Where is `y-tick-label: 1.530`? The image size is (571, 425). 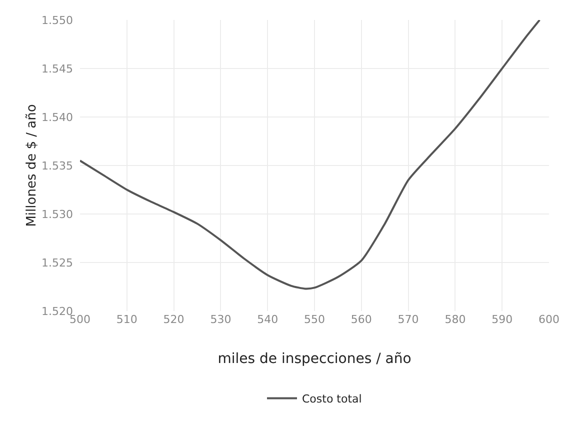 y-tick-label: 1.530 is located at coordinates (57, 214).